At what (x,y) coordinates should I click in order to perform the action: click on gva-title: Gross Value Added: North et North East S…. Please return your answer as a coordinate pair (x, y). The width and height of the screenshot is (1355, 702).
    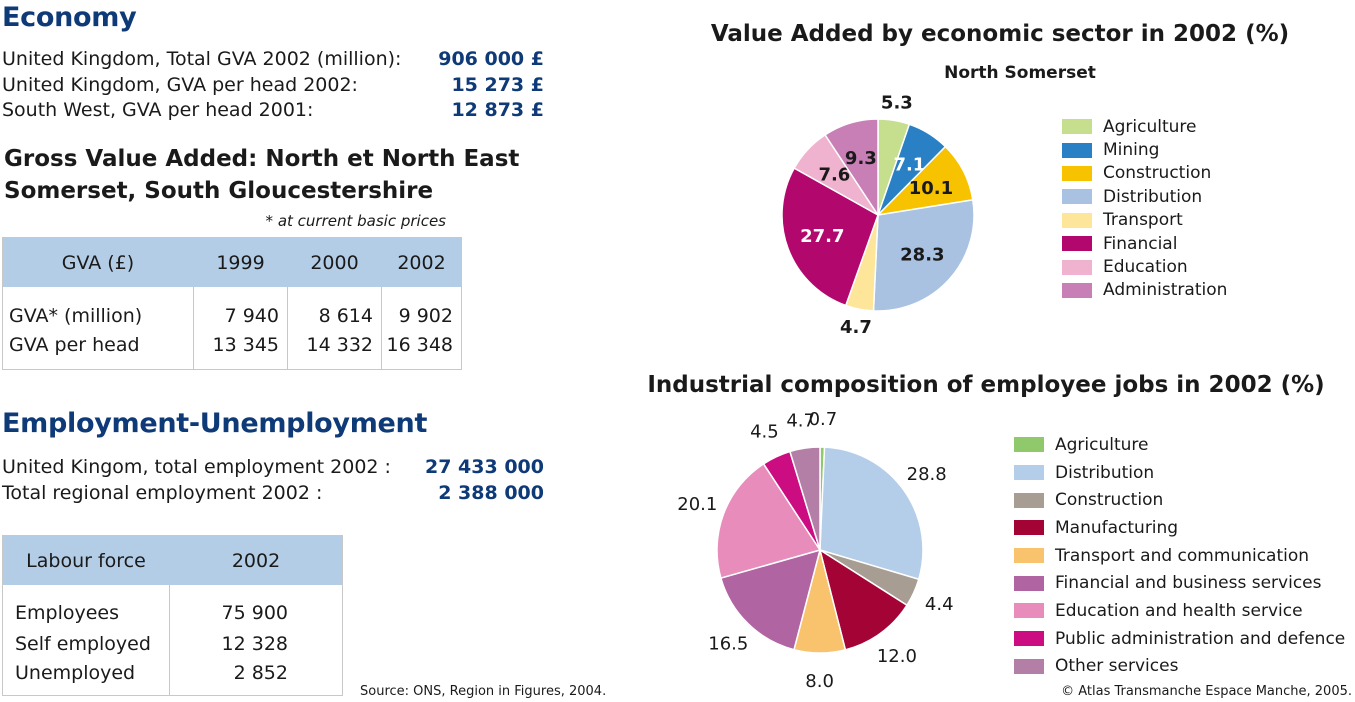
    Looking at the image, I should click on (261, 175).